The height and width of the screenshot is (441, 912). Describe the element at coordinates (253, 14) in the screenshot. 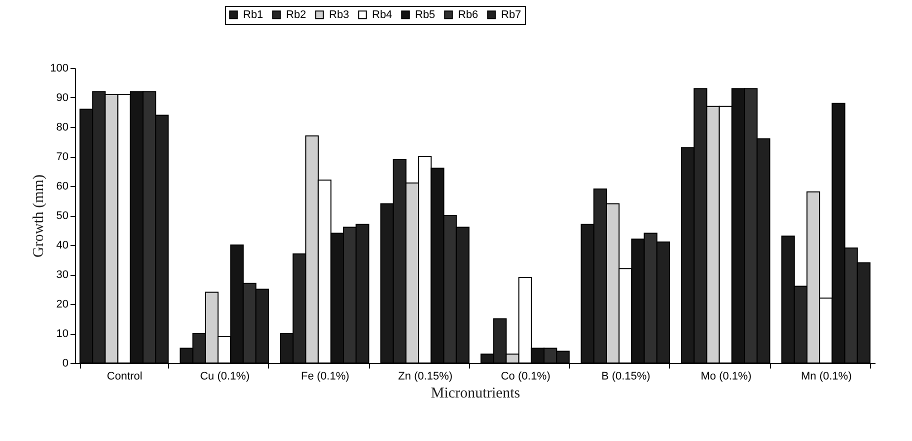

I see `legend-label: Rb1` at that location.